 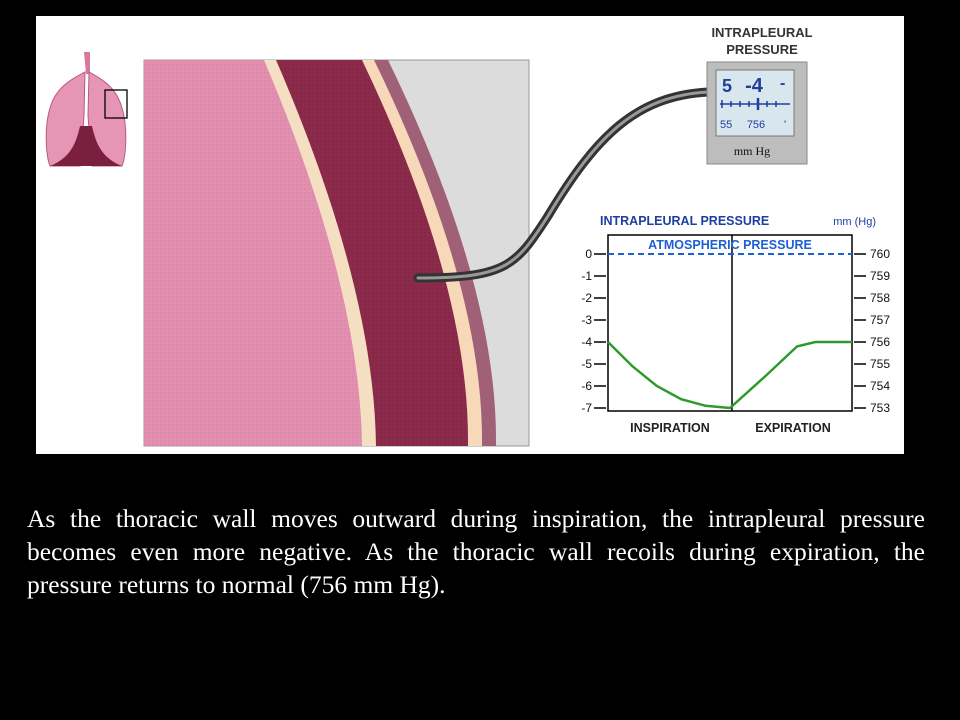 What do you see at coordinates (729, 375) in the screenshot?
I see `pressure-series-line` at bounding box center [729, 375].